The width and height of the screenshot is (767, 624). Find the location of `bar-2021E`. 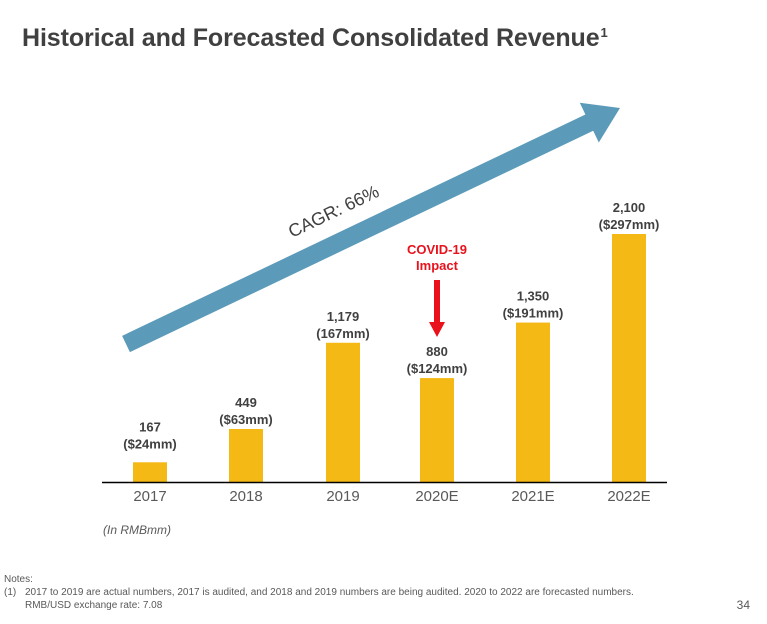

bar-2021E is located at coordinates (533, 402).